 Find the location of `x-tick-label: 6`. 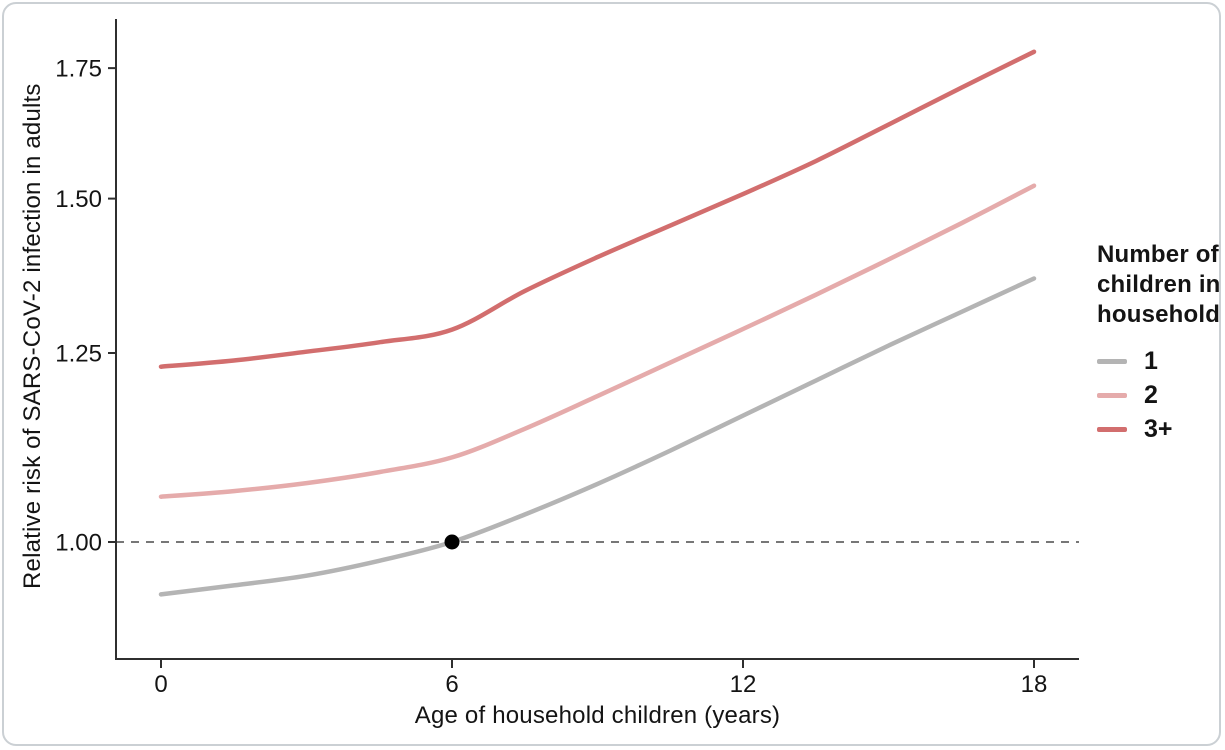

x-tick-label: 6 is located at coordinates (451, 684).